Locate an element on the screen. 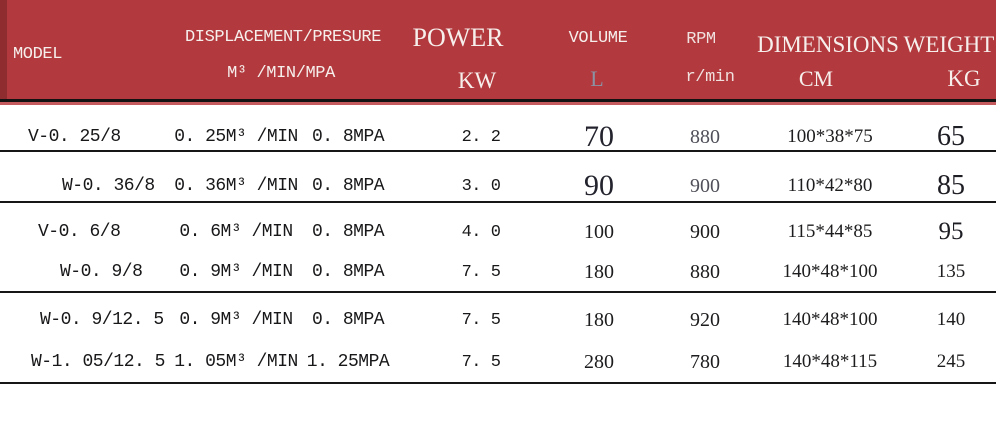  cell-model: W-1. 05/12. 5 is located at coordinates (98, 362).